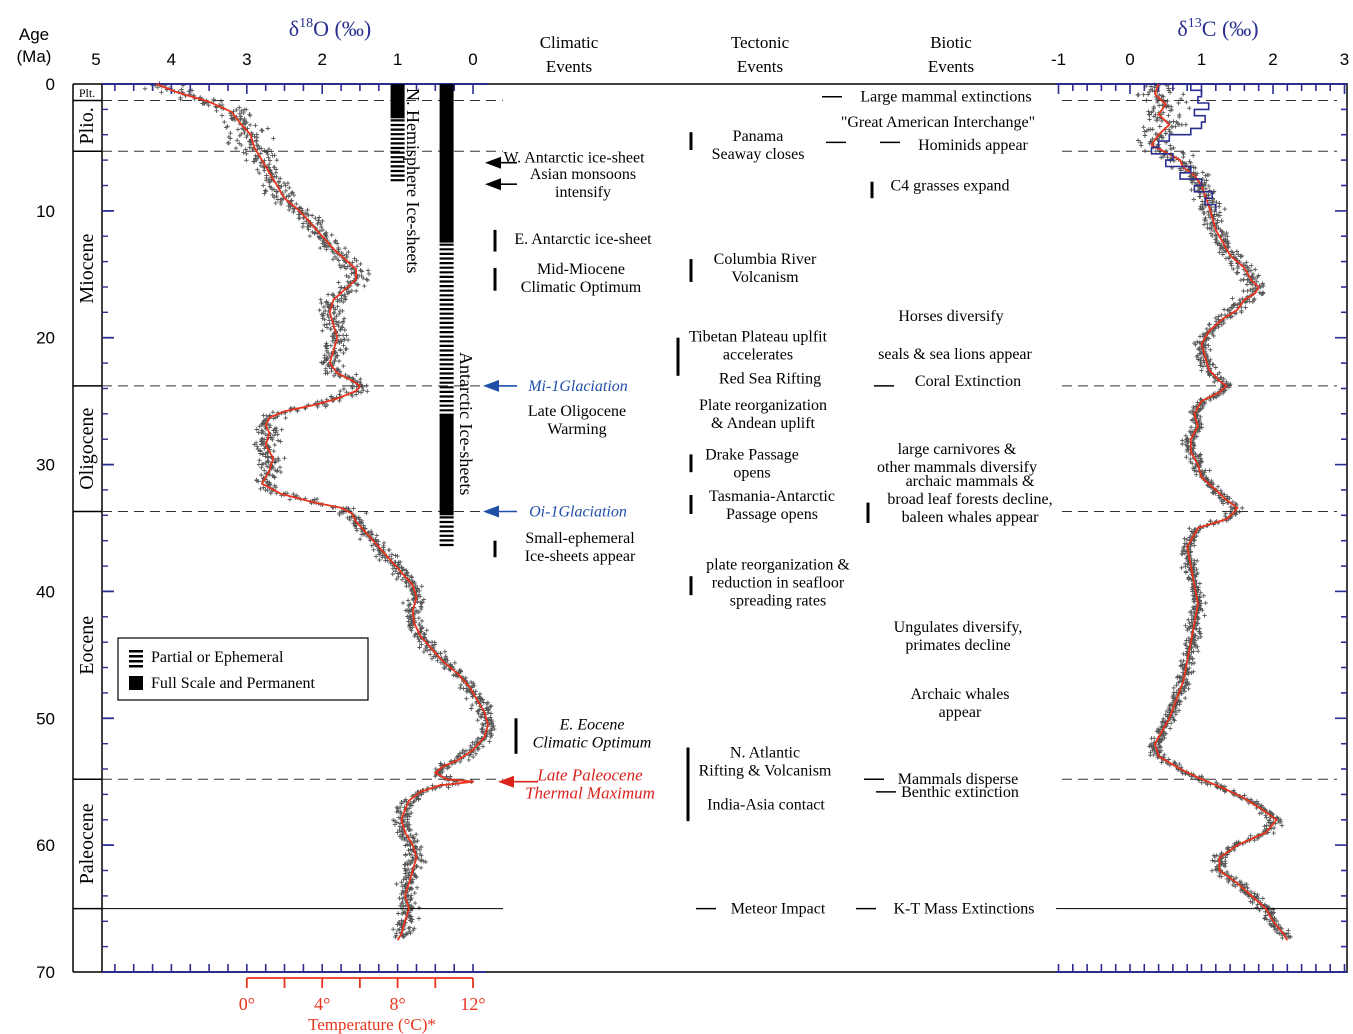 The height and width of the screenshot is (1034, 1353). What do you see at coordinates (247, 1004) in the screenshot?
I see `temperature-tick-label-0: 0°` at bounding box center [247, 1004].